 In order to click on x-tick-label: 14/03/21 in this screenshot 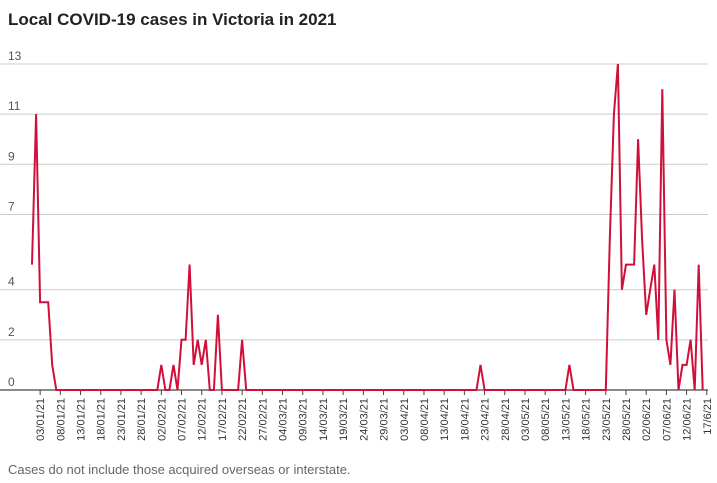, I will do `click(324, 419)`.